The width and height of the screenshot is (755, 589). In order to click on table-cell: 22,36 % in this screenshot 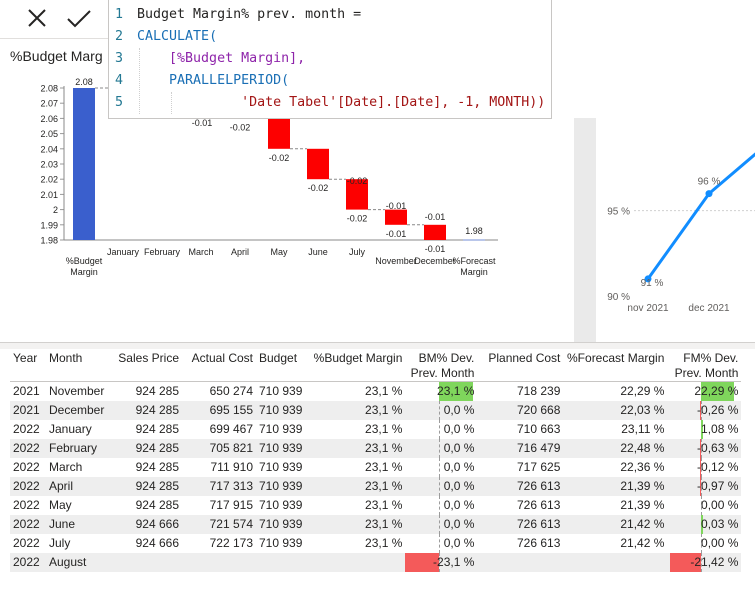, I will do `click(615, 467)`.